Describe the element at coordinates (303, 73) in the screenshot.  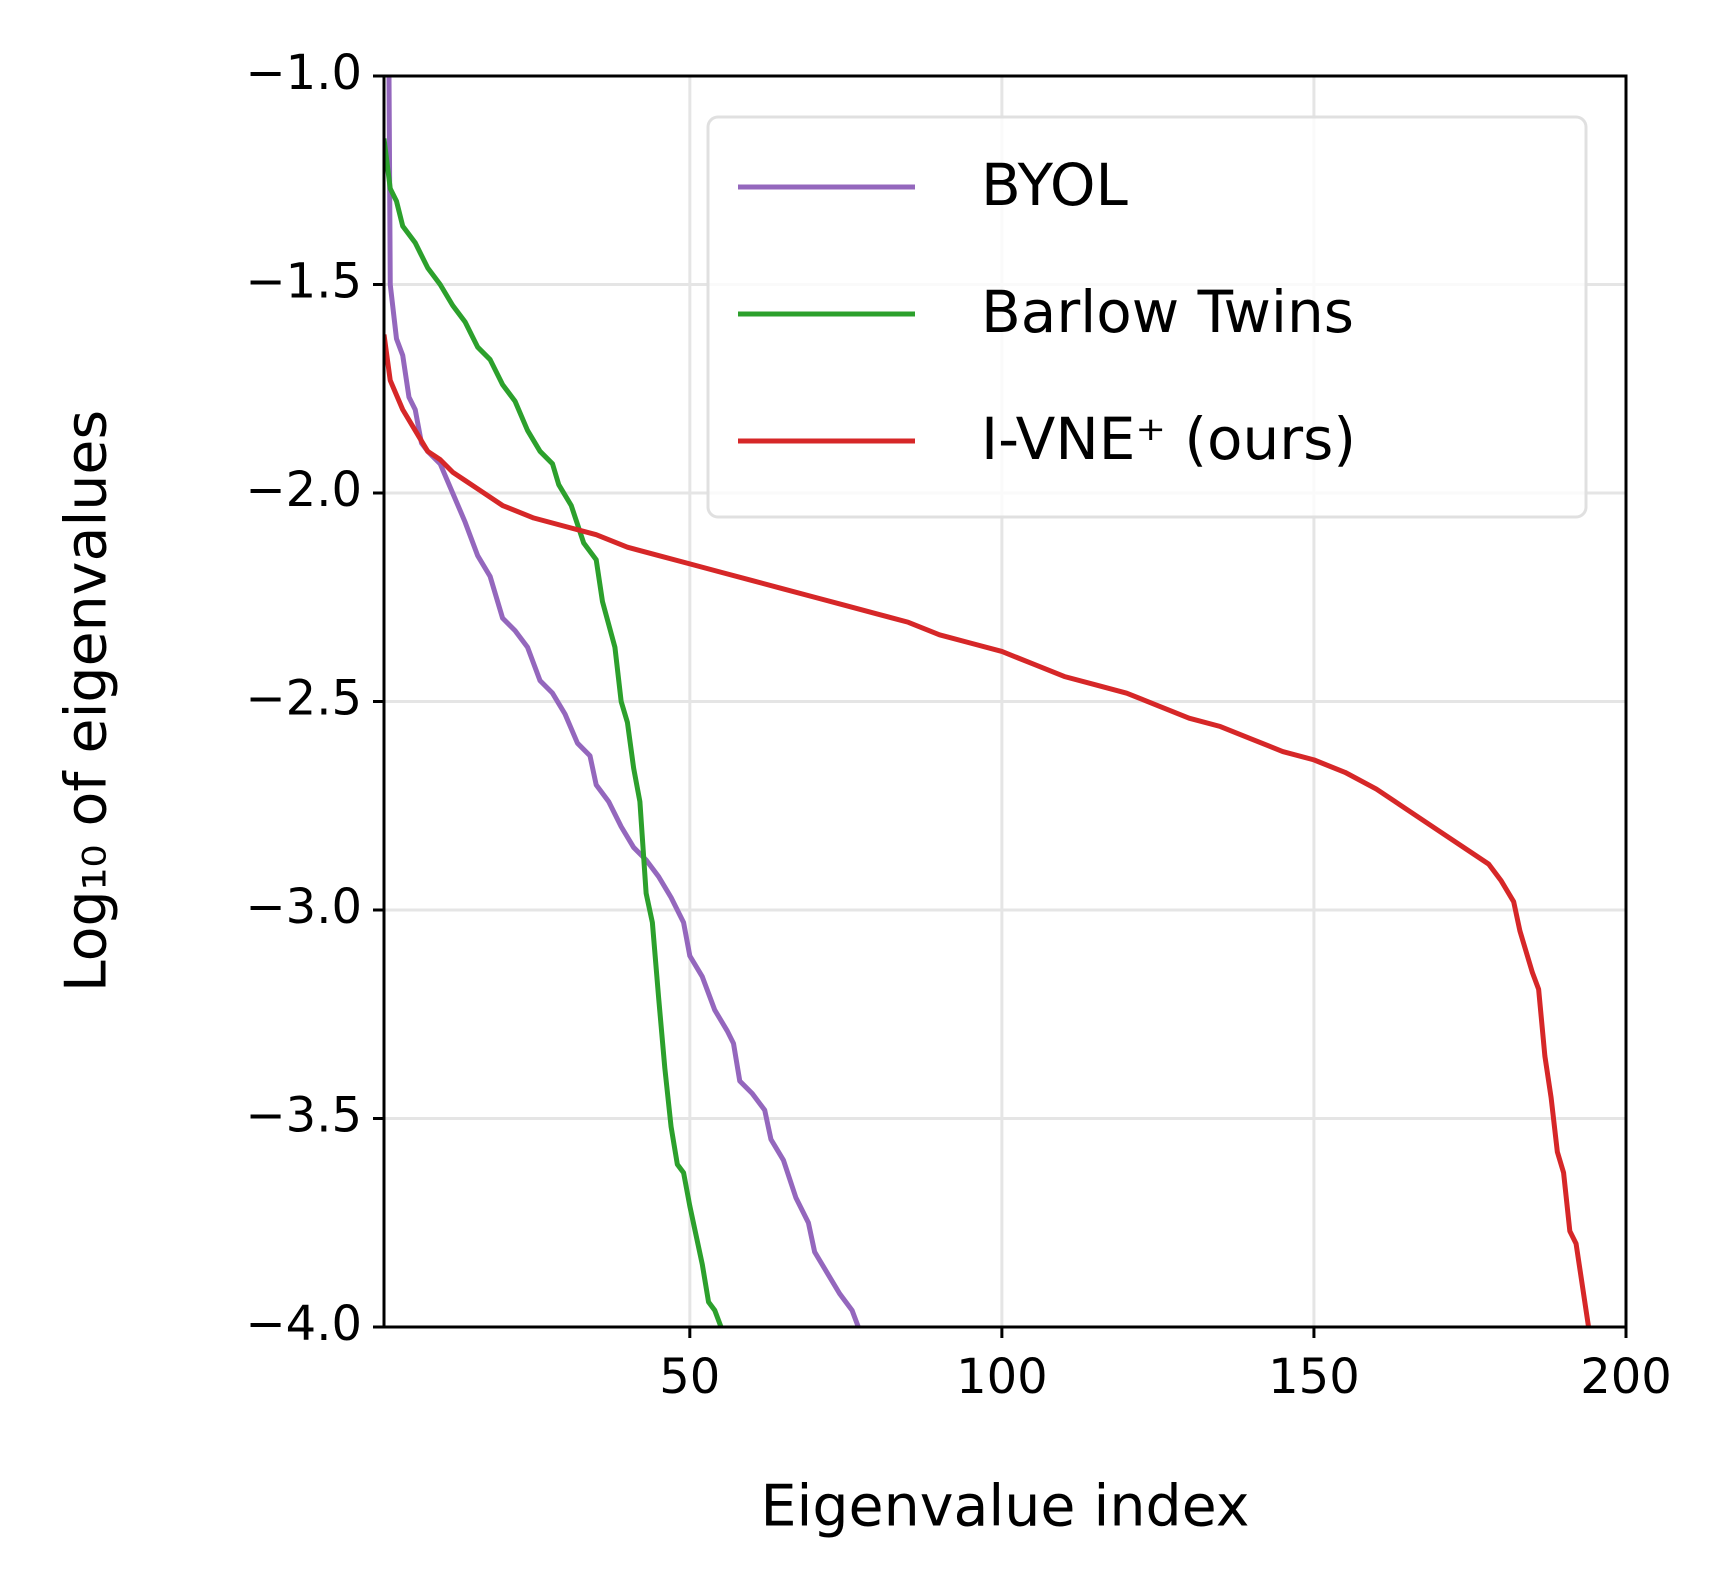
I see `y-tick-label: −1.0` at that location.